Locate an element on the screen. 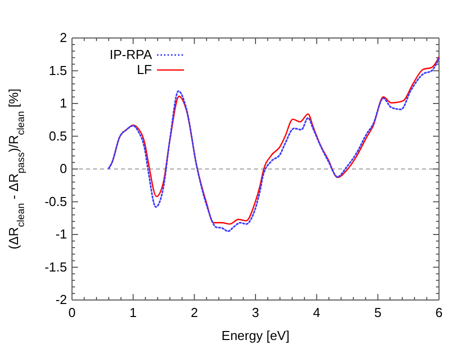  x-tick-label: 4 is located at coordinates (316, 312).